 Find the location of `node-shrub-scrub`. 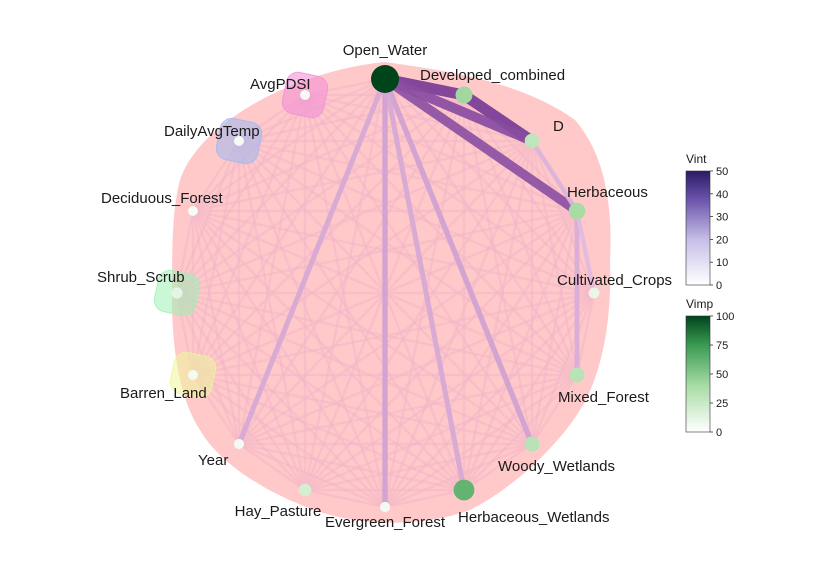

node-shrub-scrub is located at coordinates (177, 293).